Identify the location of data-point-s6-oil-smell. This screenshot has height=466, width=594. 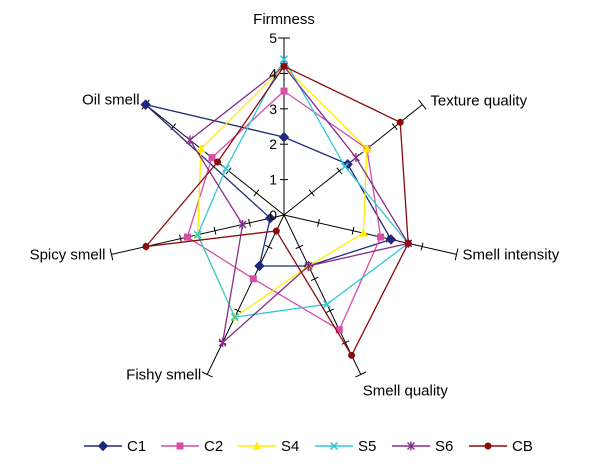
(189, 140).